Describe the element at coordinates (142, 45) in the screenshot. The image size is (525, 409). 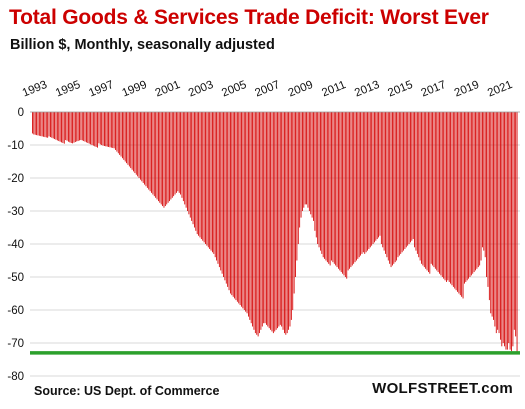
I see `chart-subtitle: Billion $, Monthly, seasonally adjusted` at that location.